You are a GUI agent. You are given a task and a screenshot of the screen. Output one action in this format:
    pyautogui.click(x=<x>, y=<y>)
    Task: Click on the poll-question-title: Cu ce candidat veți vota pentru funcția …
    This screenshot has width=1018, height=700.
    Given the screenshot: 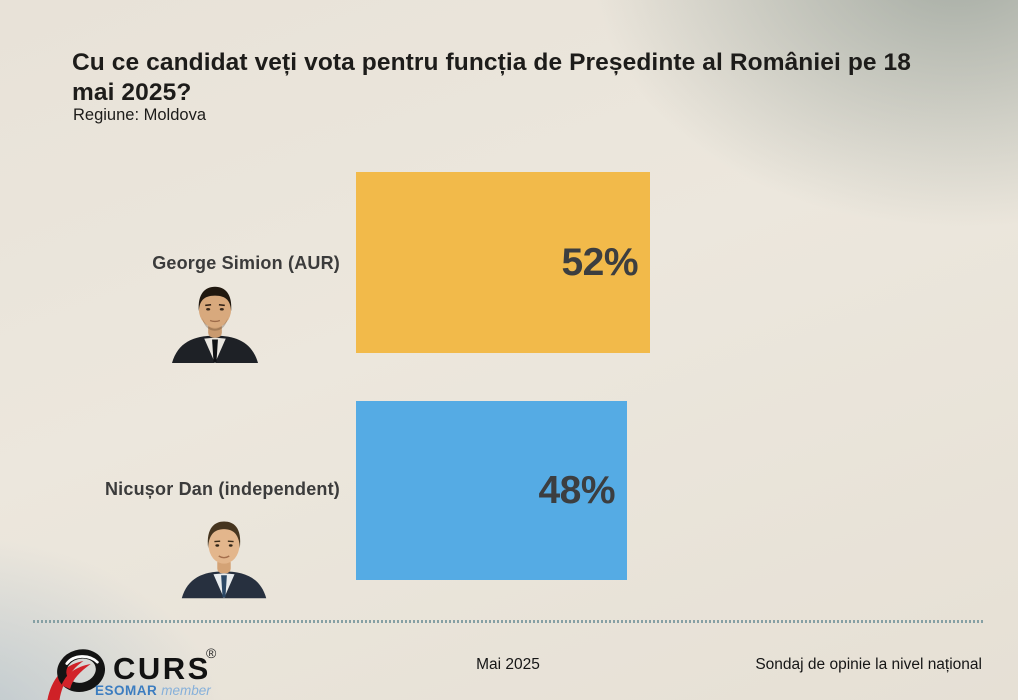 What is the action you would take?
    pyautogui.click(x=491, y=78)
    